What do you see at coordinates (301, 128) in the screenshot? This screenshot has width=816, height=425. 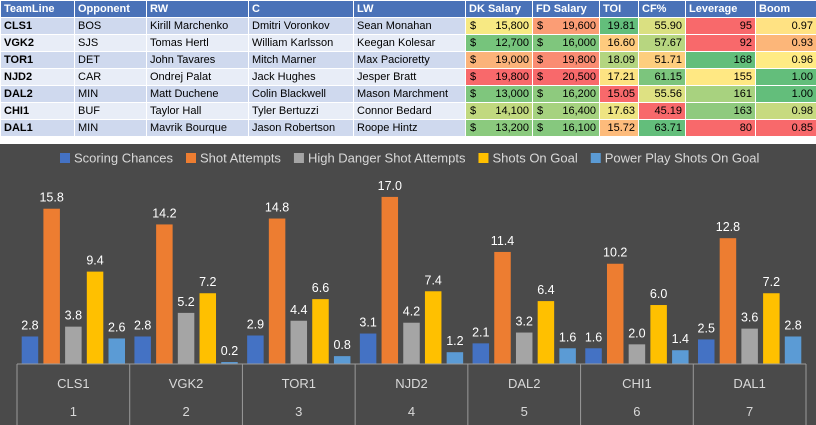 I see `cell-c: Jason Robertson` at bounding box center [301, 128].